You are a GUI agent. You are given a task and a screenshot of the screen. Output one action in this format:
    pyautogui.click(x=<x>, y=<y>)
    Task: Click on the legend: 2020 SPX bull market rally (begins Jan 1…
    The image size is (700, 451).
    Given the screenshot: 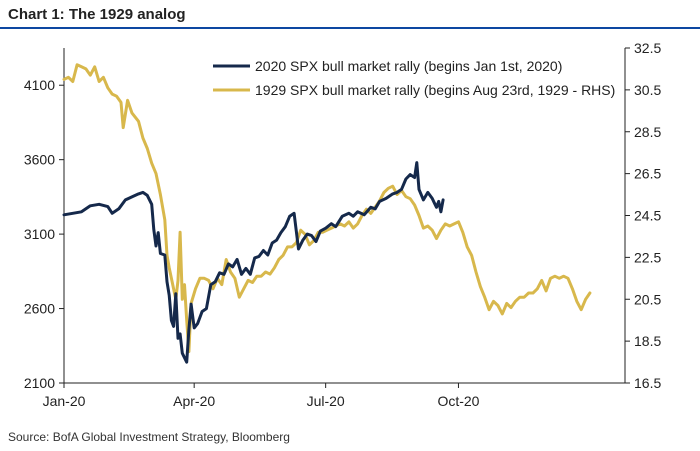 What is the action you would take?
    pyautogui.click(x=414, y=78)
    